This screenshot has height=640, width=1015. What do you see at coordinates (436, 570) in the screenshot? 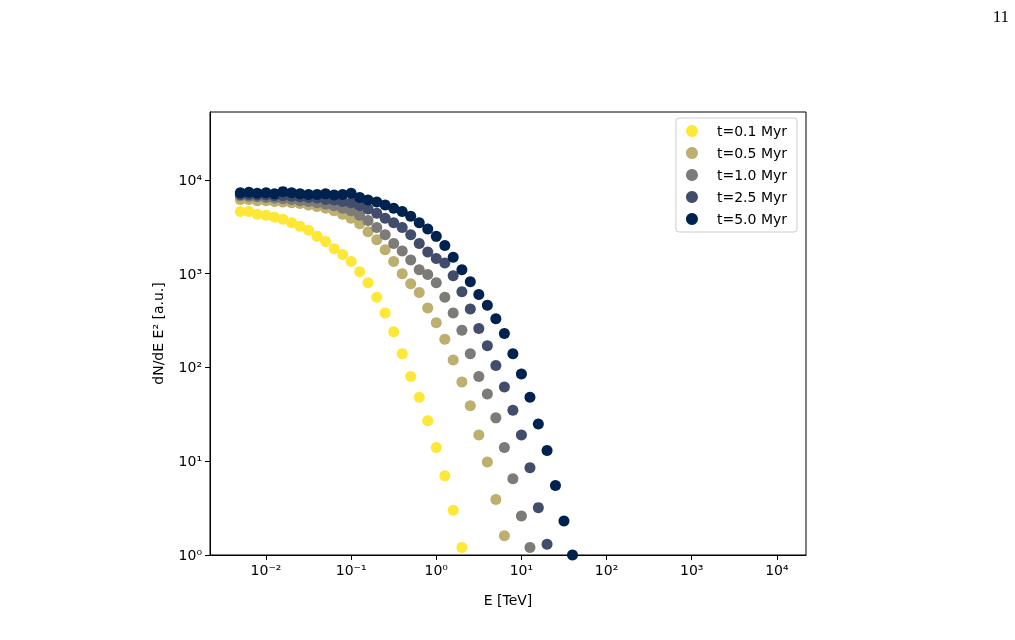
I see `x-tick-label: 10⁰` at bounding box center [436, 570].